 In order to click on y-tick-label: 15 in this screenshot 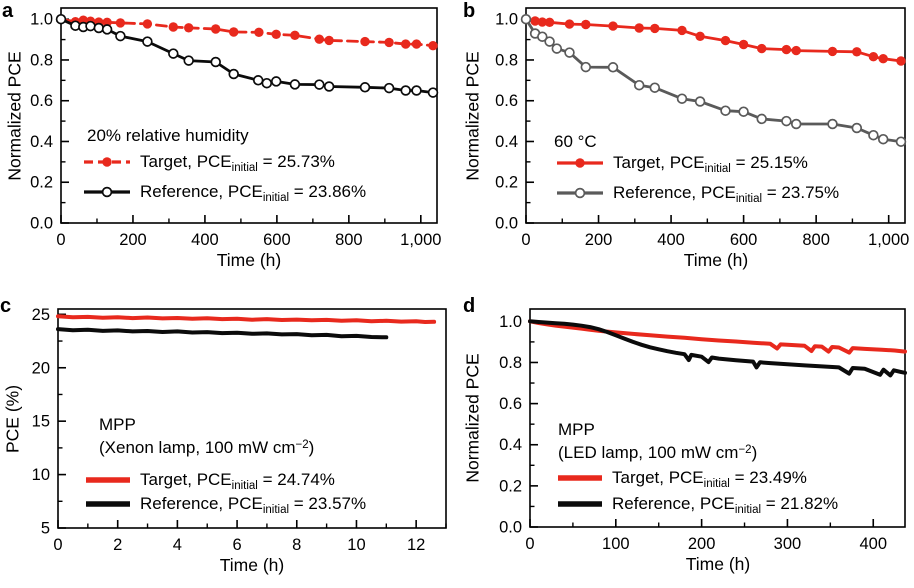, I will do `click(41, 422)`.